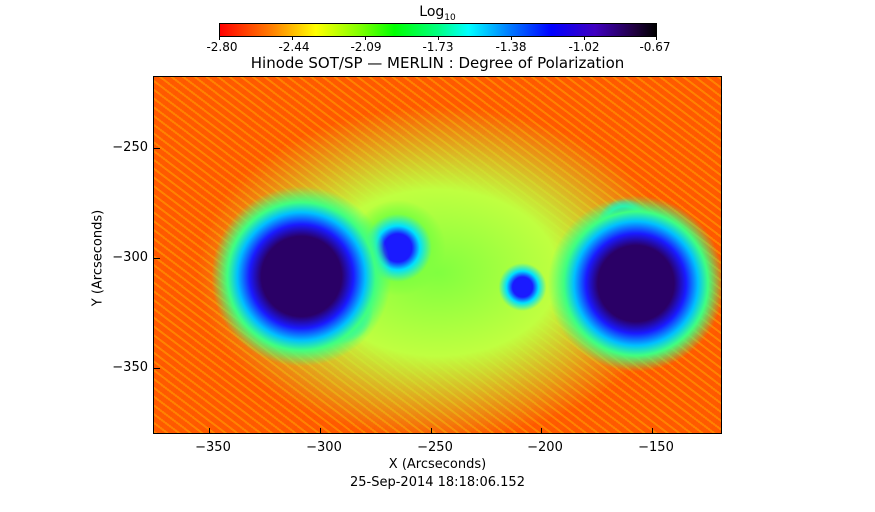  What do you see at coordinates (435, 447) in the screenshot?
I see `x-tick-label: −250` at bounding box center [435, 447].